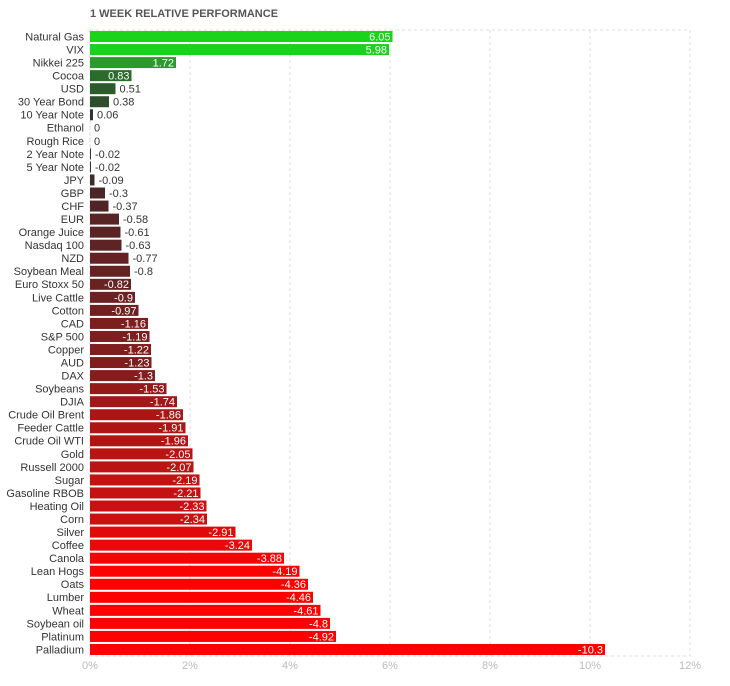  What do you see at coordinates (321, 637) in the screenshot?
I see `value-label: -4.92` at bounding box center [321, 637].